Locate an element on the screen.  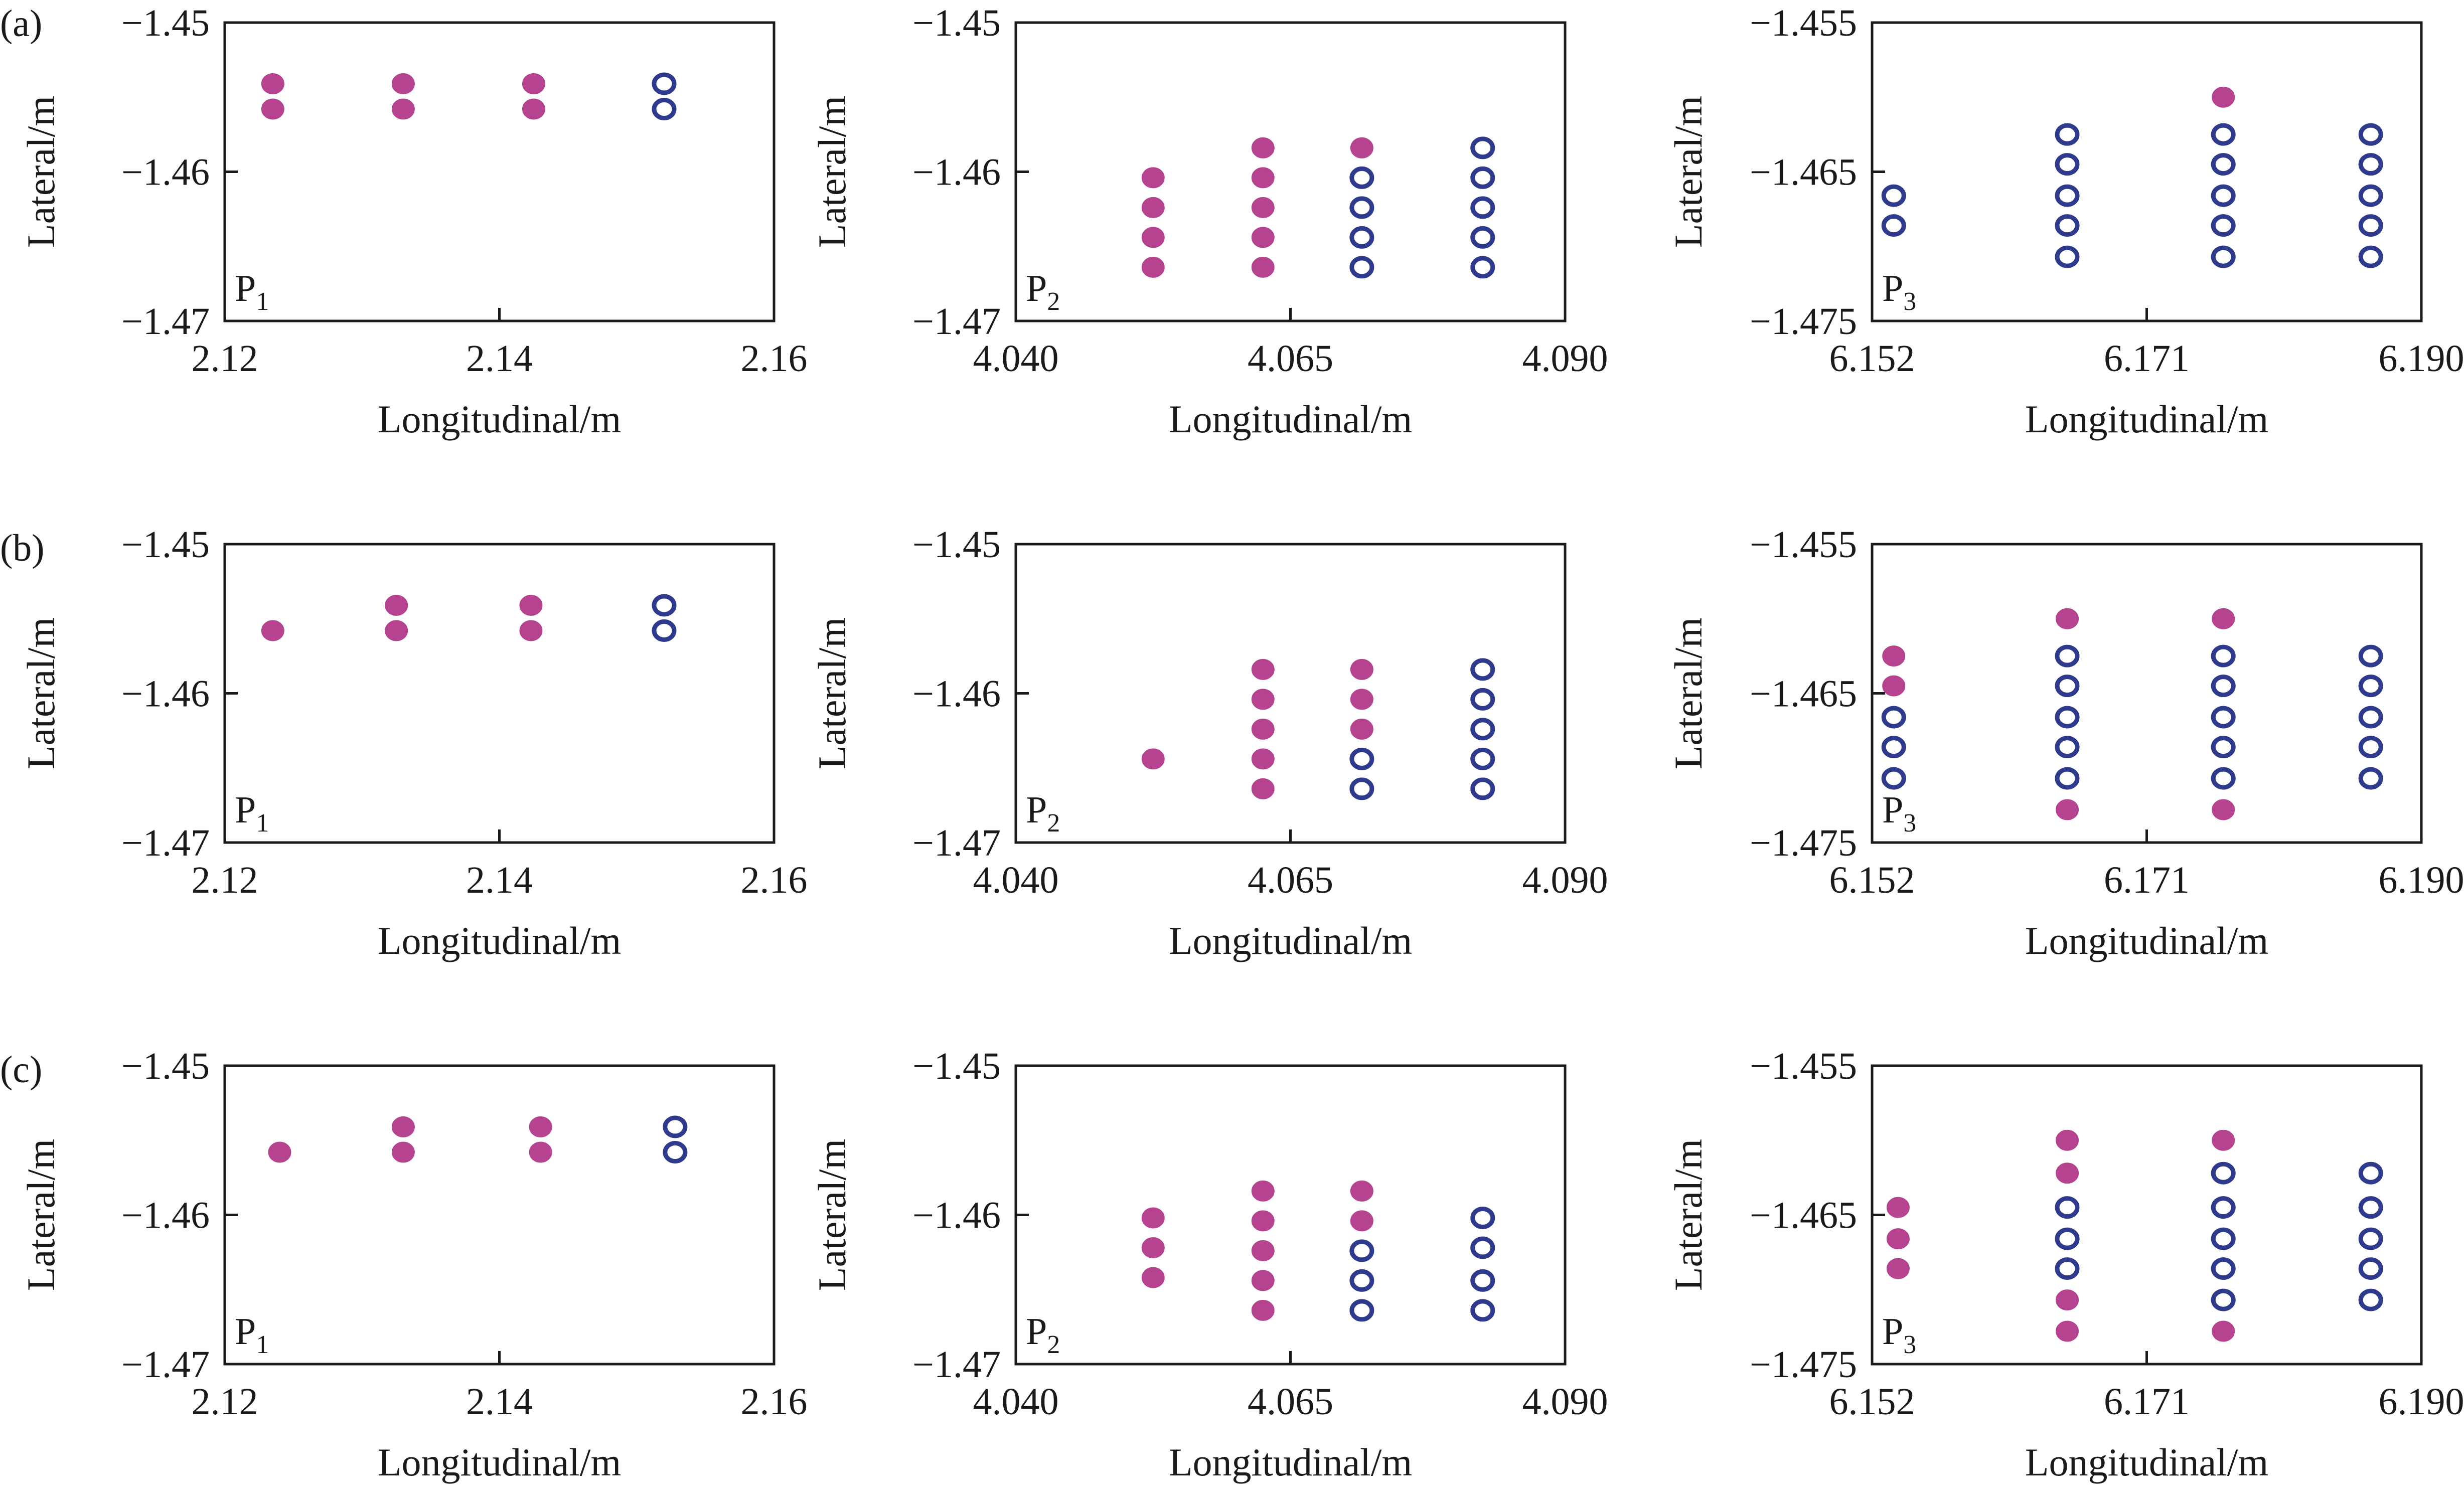
row-label-a: (a) is located at coordinates (21, 24).